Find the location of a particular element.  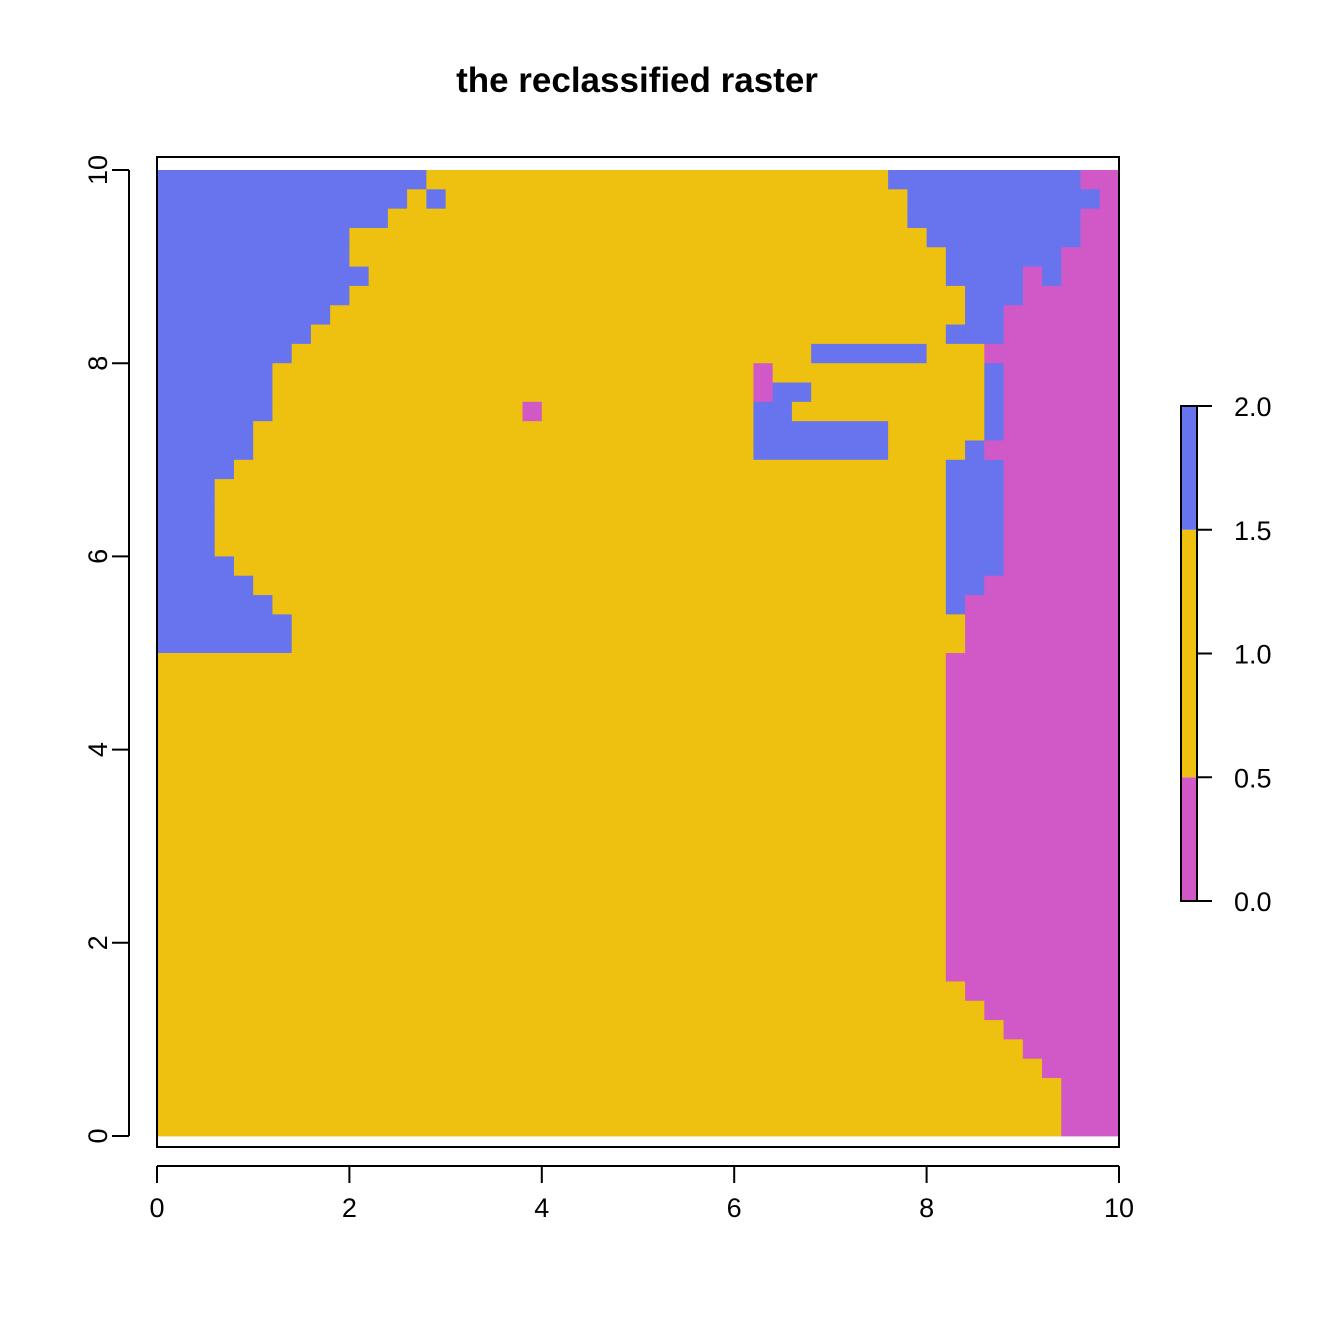

x-tick-label: 10 is located at coordinates (1119, 1208).